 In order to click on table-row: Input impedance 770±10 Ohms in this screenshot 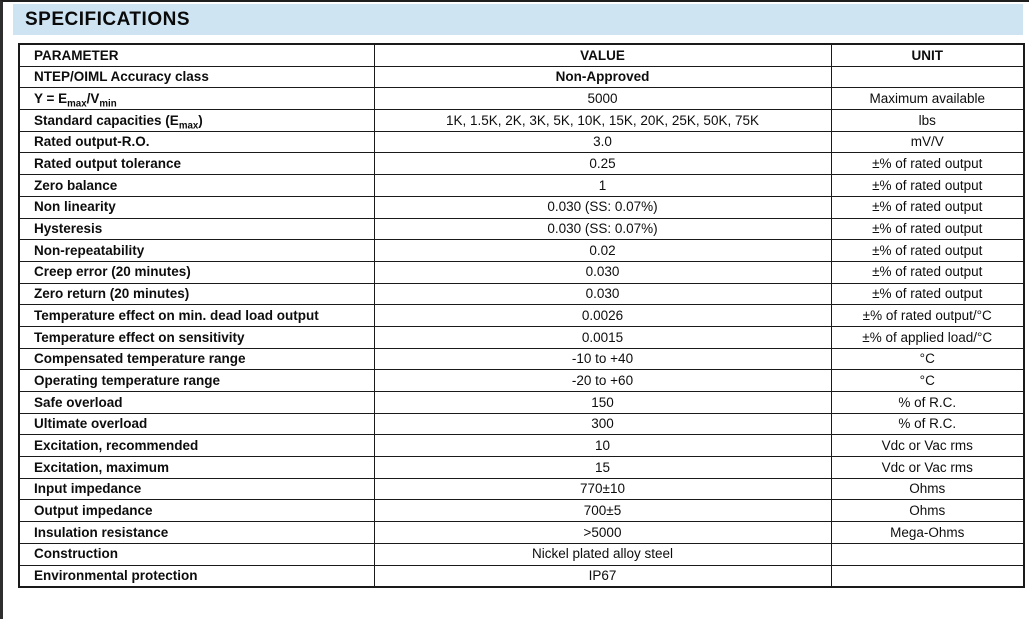, I will do `click(521, 489)`.